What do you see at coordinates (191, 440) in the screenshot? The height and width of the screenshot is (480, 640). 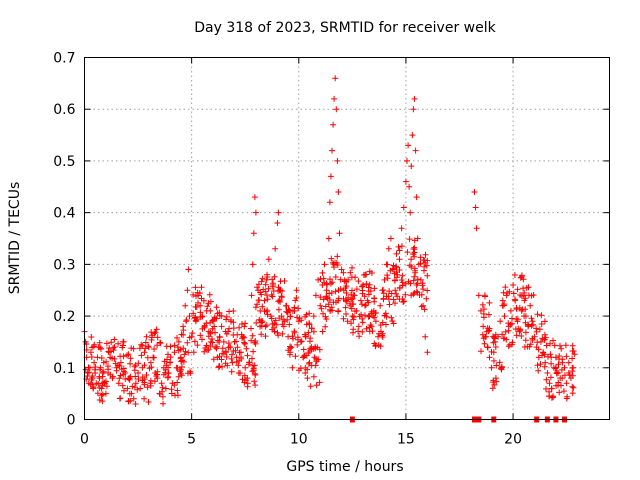 I see `x-tick-label: 5` at bounding box center [191, 440].